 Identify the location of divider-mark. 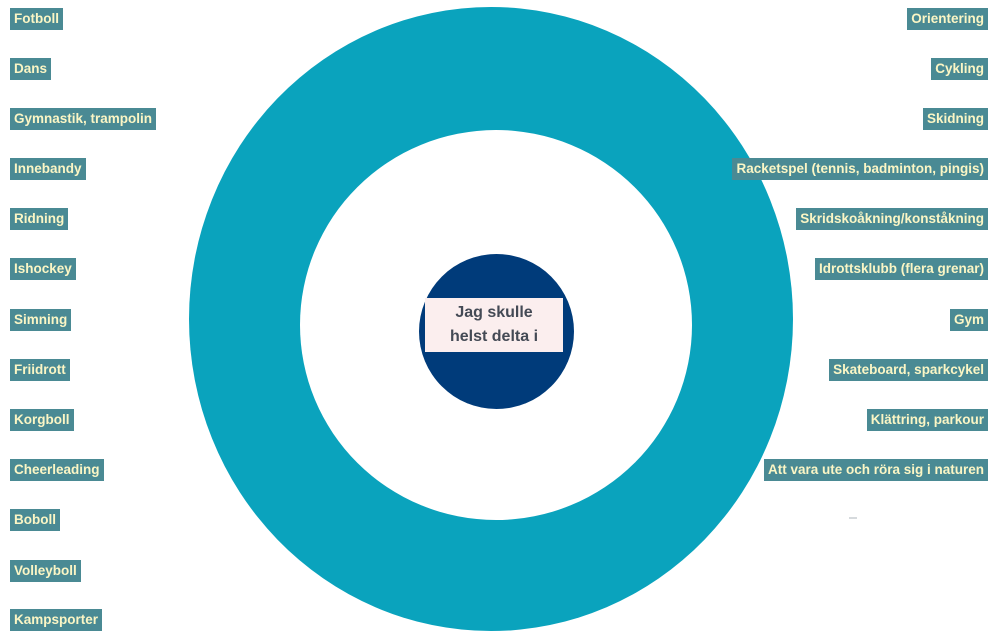
(853, 518).